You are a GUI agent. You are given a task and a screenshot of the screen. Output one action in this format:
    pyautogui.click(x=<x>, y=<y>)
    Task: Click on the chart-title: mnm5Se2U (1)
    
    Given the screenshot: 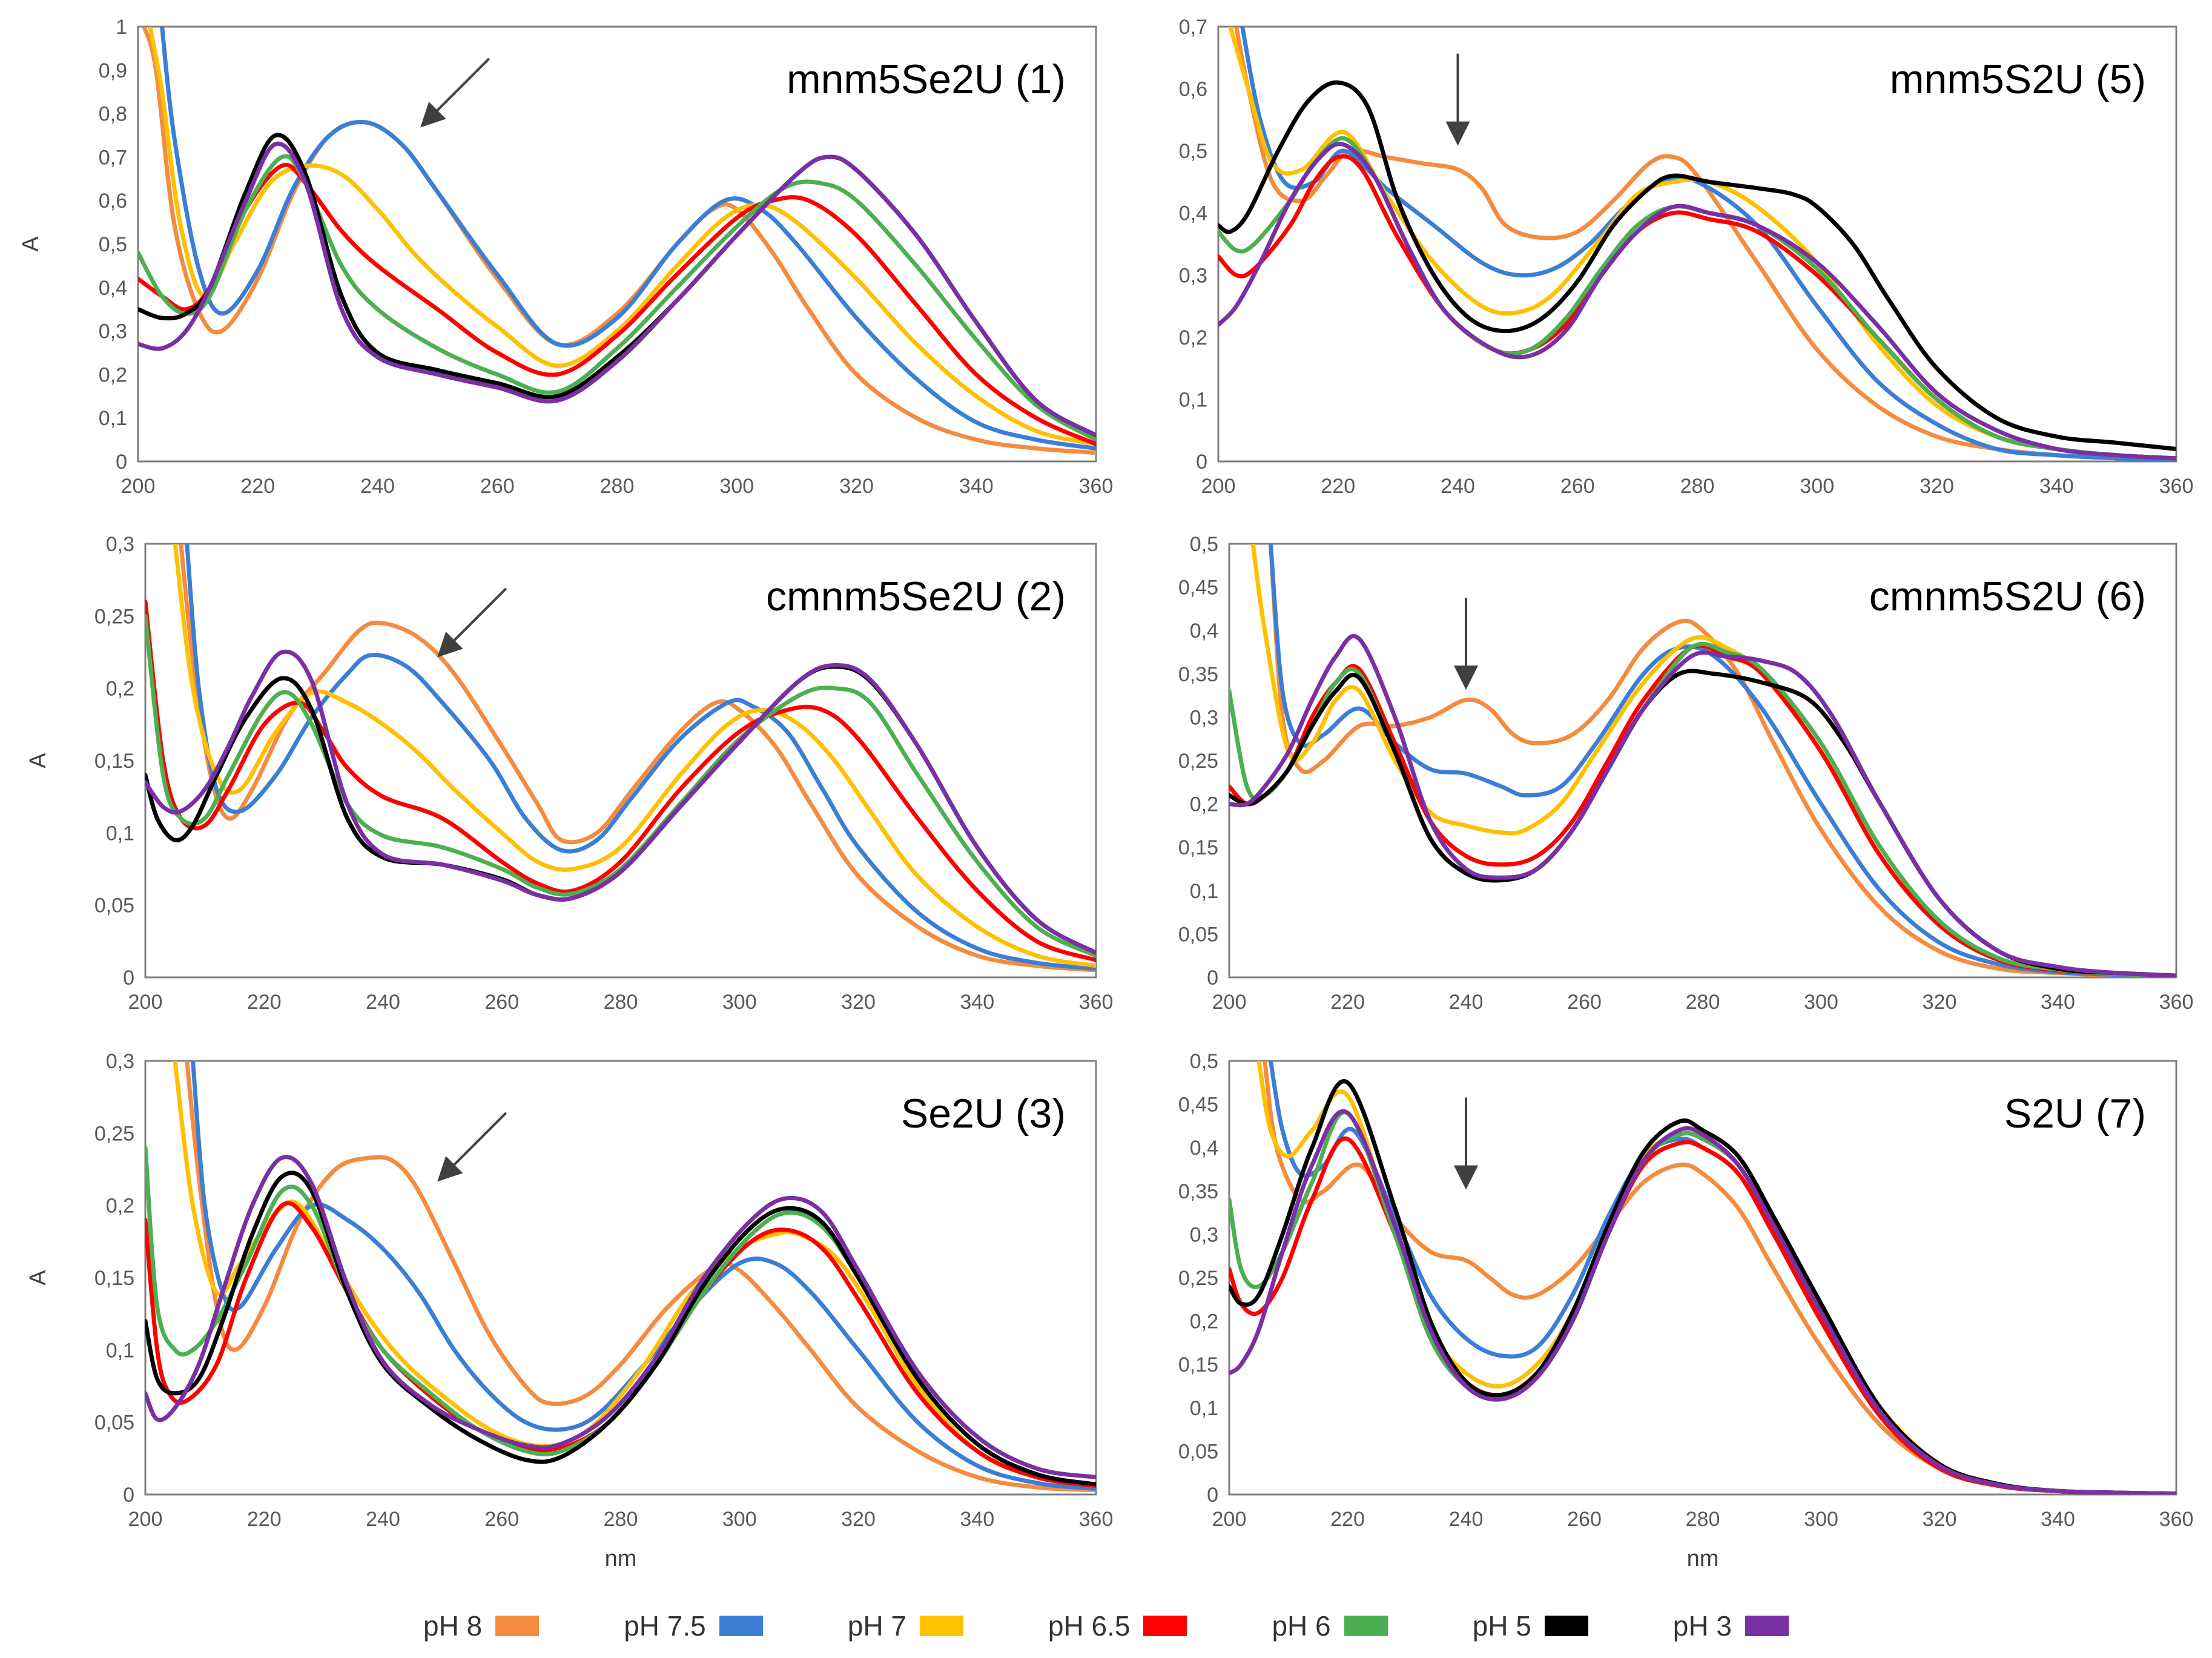 What is the action you would take?
    pyautogui.click(x=927, y=79)
    